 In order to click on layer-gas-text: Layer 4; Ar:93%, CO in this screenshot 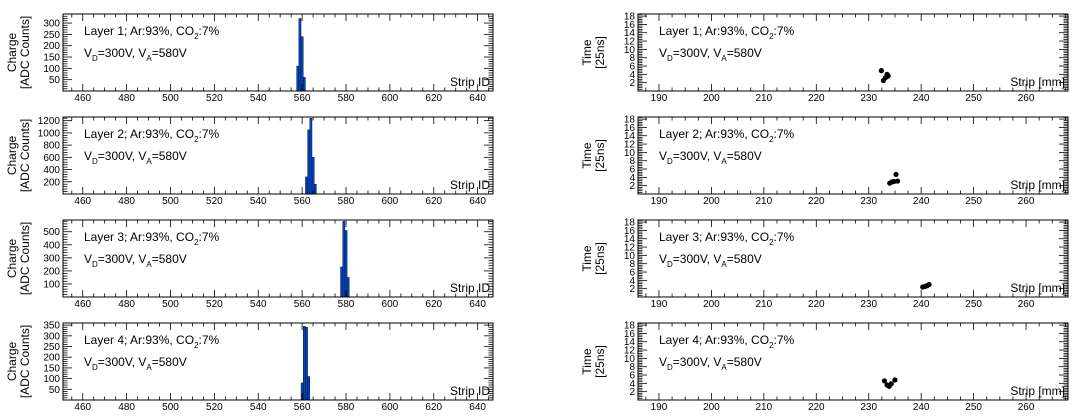, I will do `click(714, 340)`.